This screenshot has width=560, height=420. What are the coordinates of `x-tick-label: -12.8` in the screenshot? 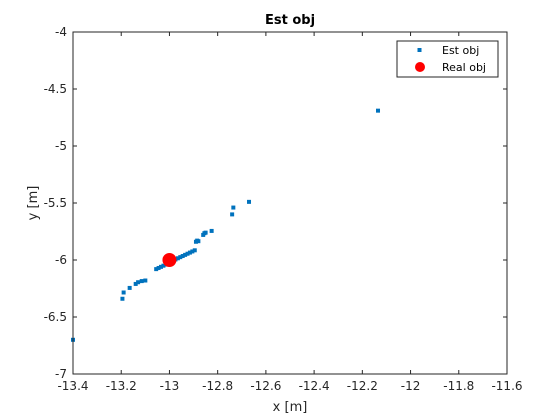 It's located at (217, 386).